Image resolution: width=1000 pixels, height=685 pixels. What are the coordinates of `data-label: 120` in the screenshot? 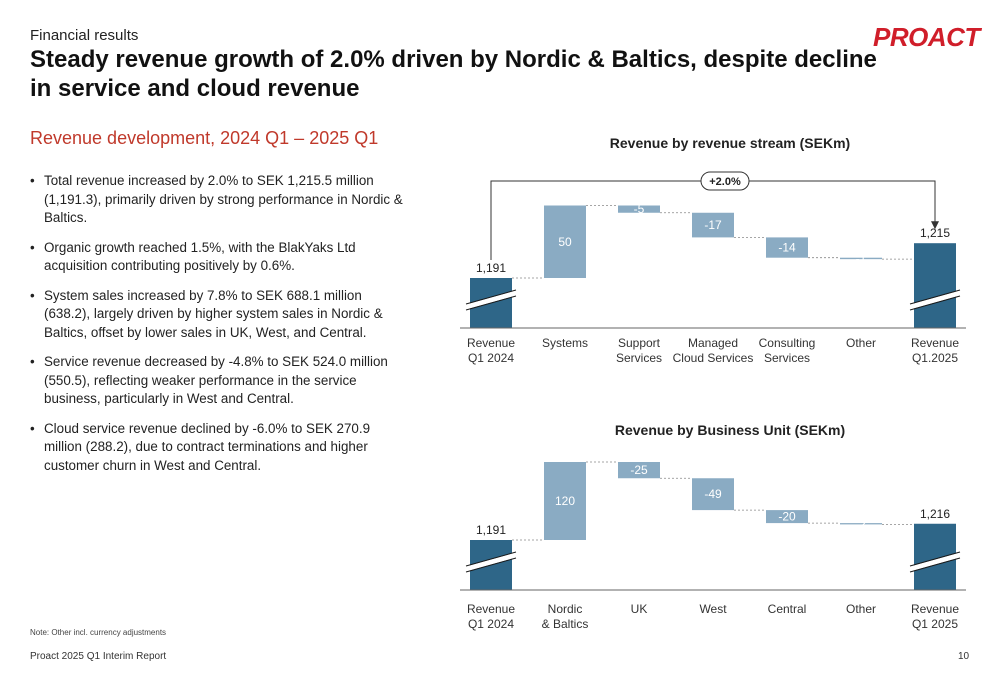 It's located at (565, 501).